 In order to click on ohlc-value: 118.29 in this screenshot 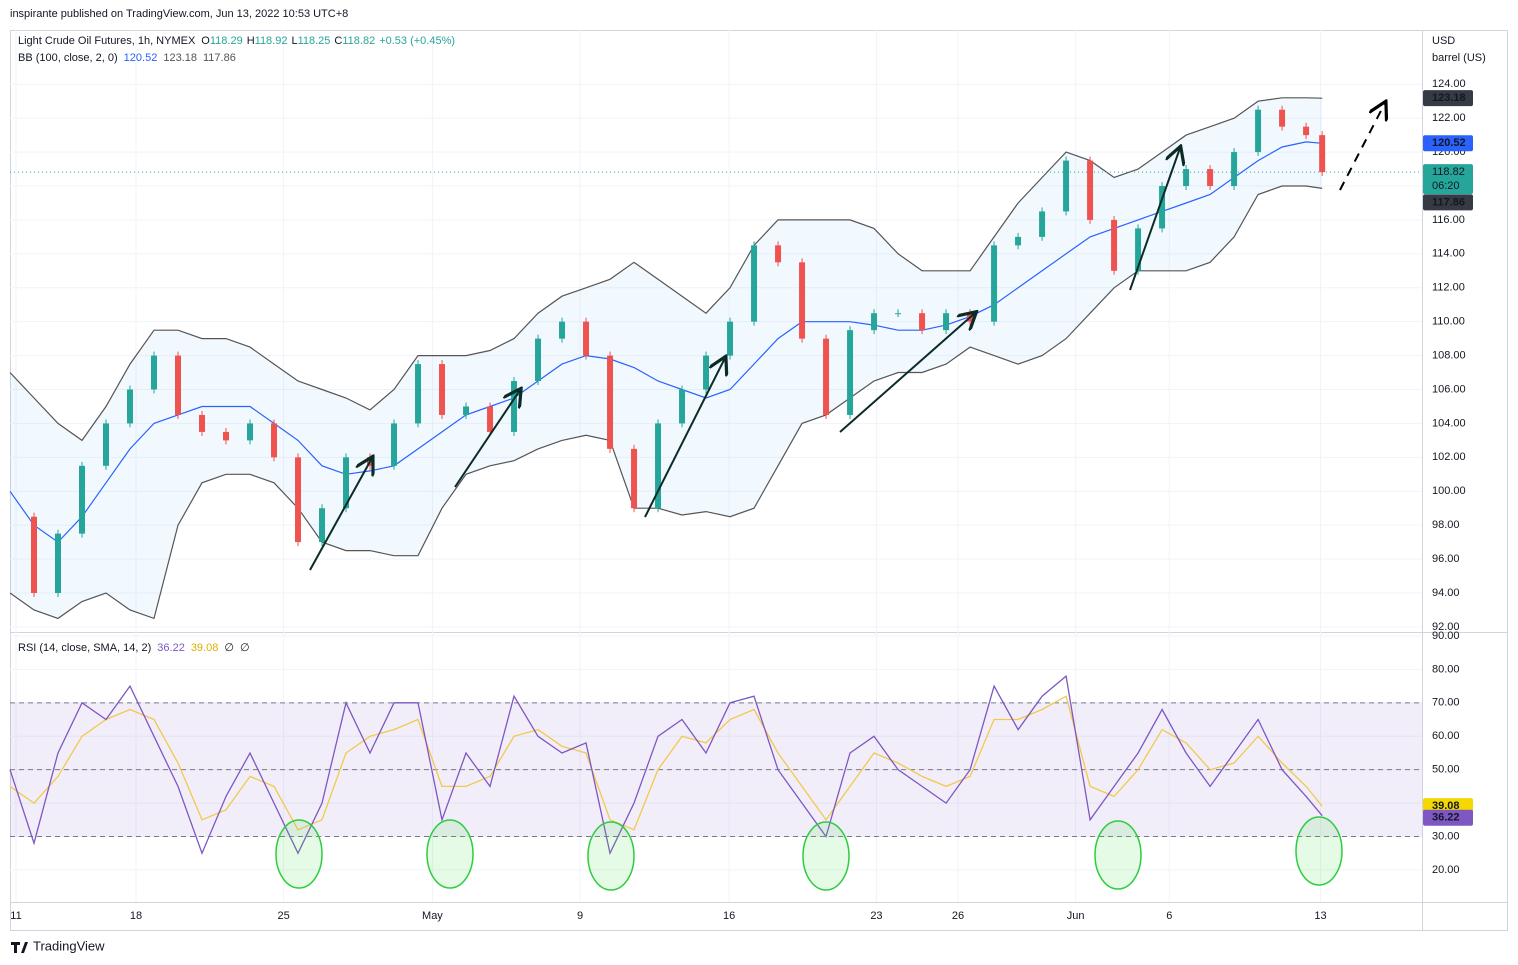, I will do `click(226, 41)`.